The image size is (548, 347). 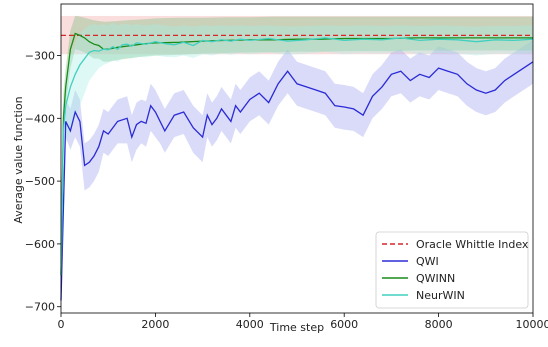 What do you see at coordinates (40, 118) in the screenshot?
I see `y-tick-label: −400` at bounding box center [40, 118].